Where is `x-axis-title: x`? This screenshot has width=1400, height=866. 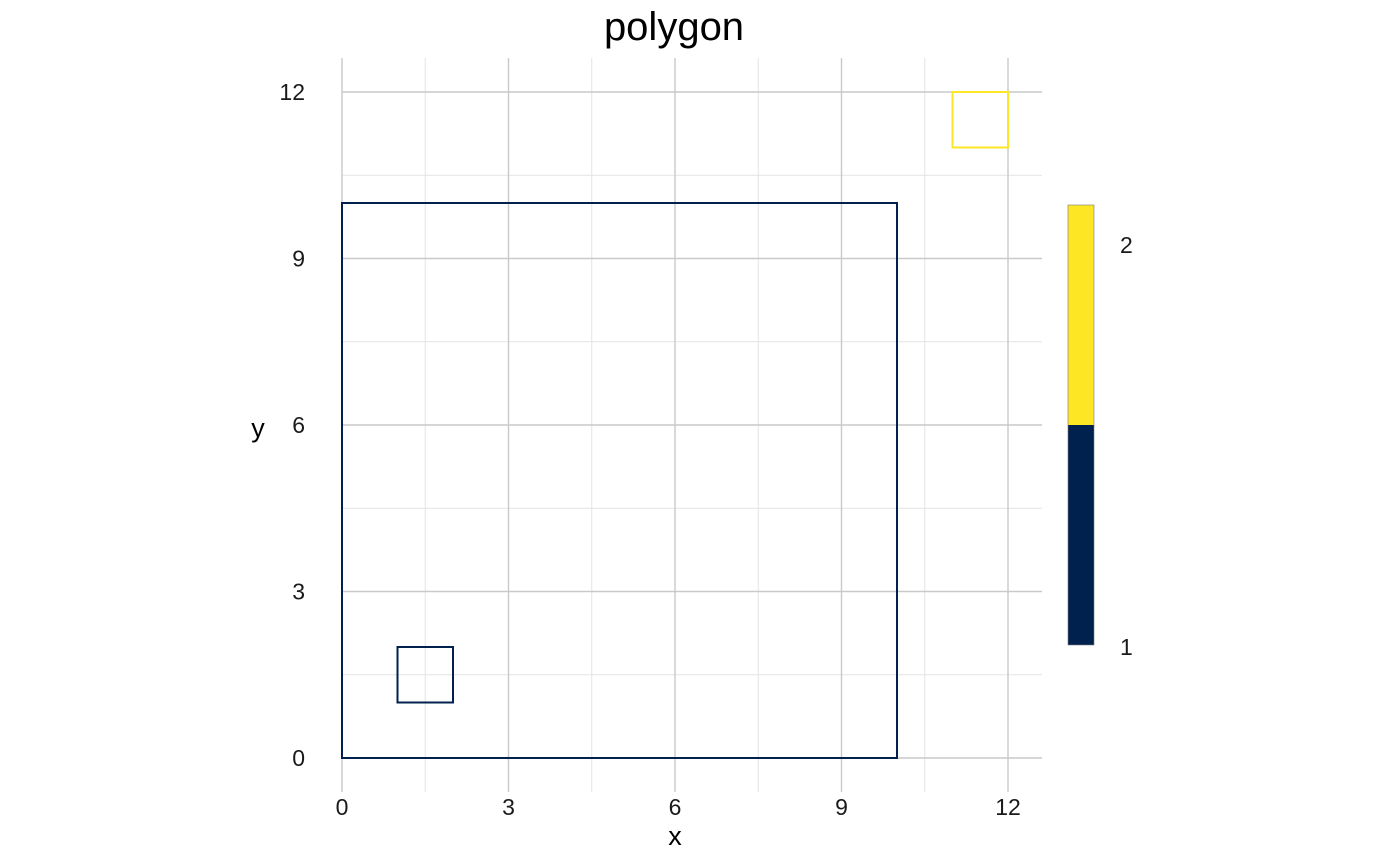
x-axis-title: x is located at coordinates (675, 836).